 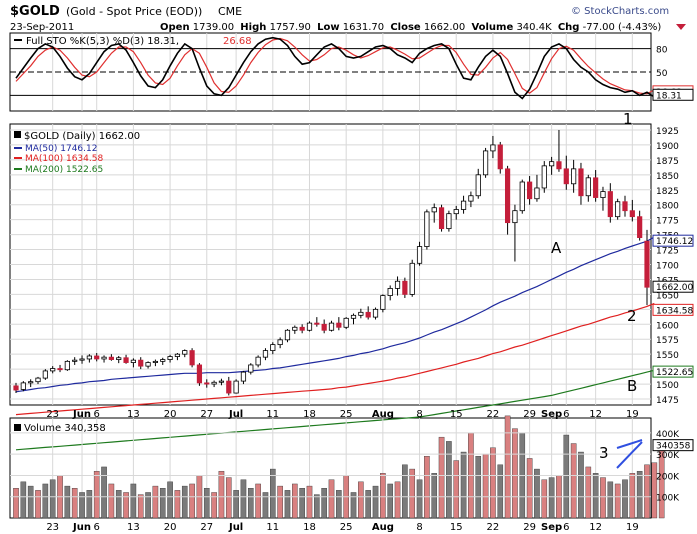 I want to click on annotation-A: A, so click(x=556, y=248).